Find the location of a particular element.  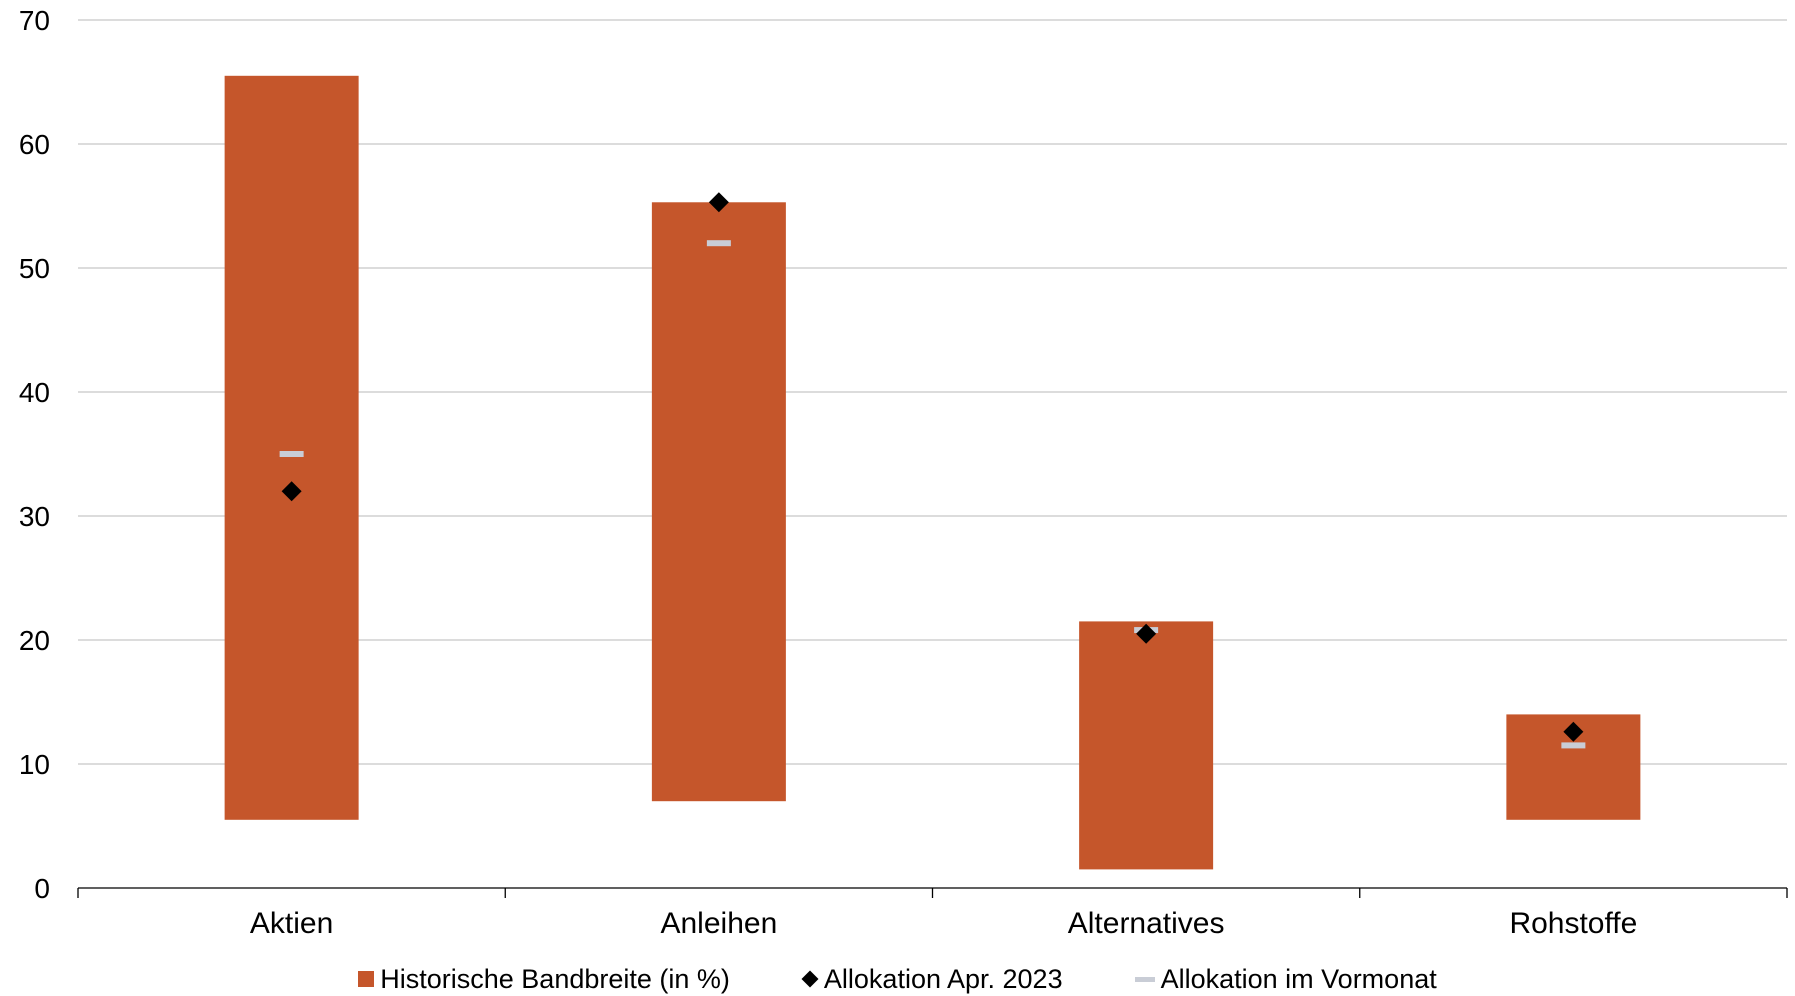

y-tick-label: 30 is located at coordinates (34, 516).